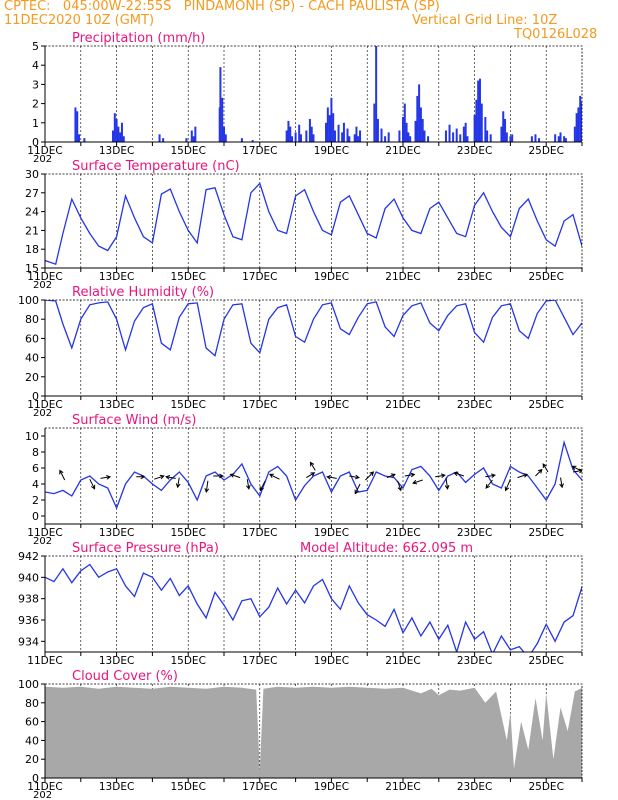  I want to click on y-tick-label: 15, so click(32, 268).